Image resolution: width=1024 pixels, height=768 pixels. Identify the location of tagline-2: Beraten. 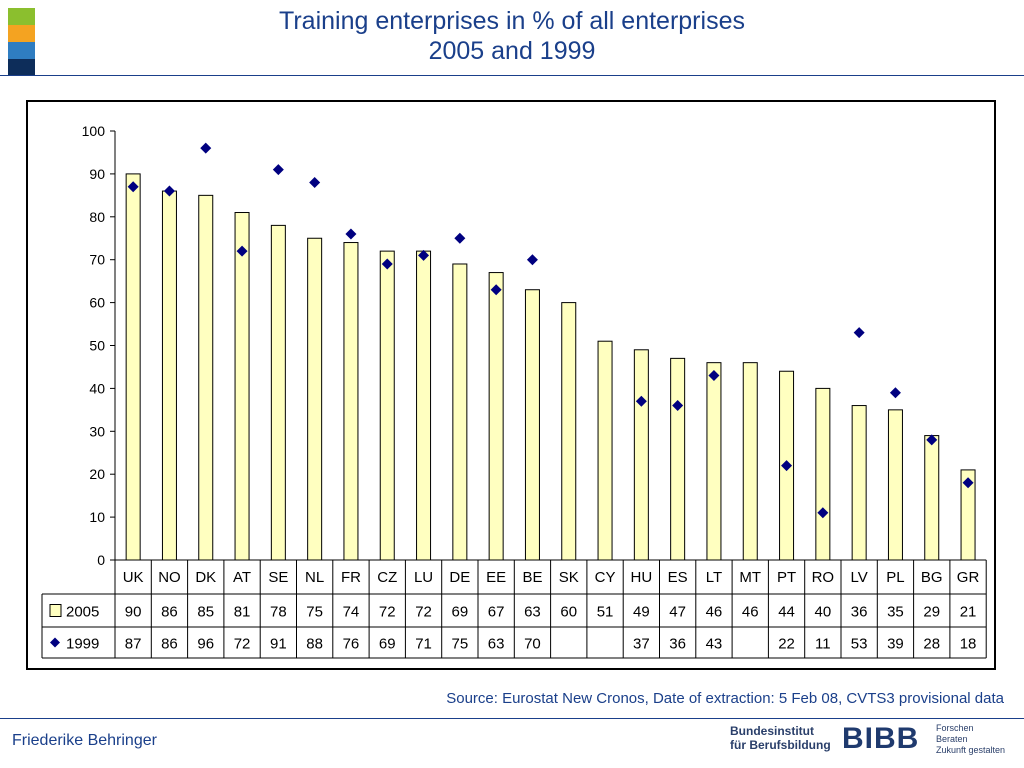
(952, 739).